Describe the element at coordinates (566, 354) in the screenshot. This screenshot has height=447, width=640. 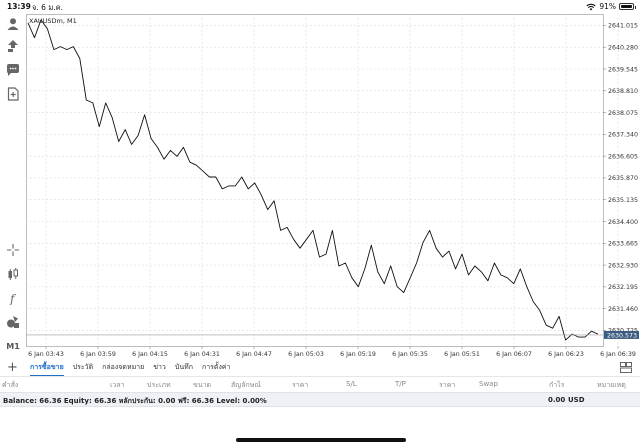
I see `x-tick-label: 6 Jan 06:23` at that location.